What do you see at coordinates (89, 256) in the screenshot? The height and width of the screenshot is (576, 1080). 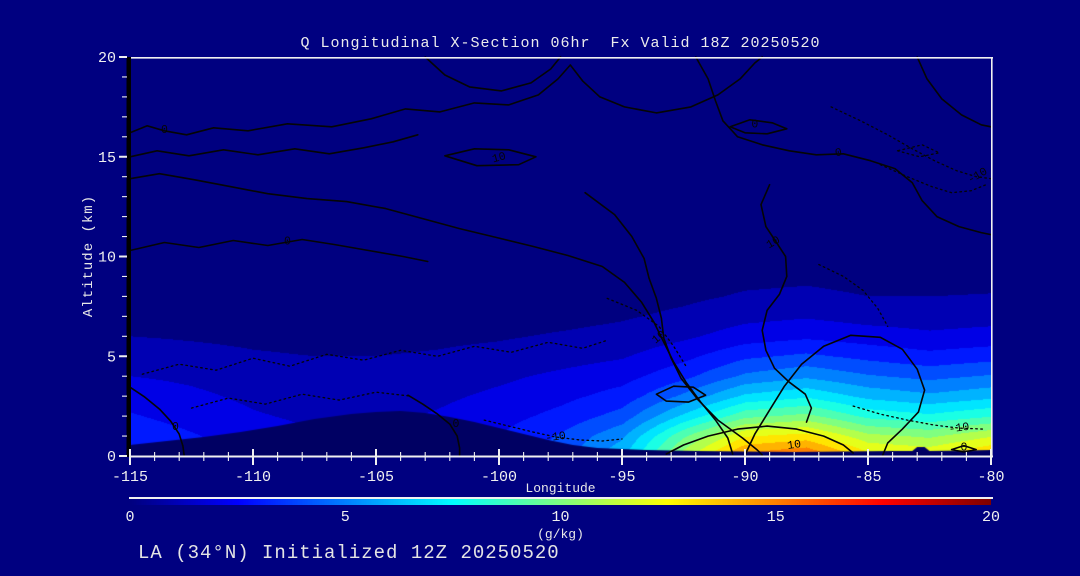 I see `y-axis-title: Altitude (km)` at bounding box center [89, 256].